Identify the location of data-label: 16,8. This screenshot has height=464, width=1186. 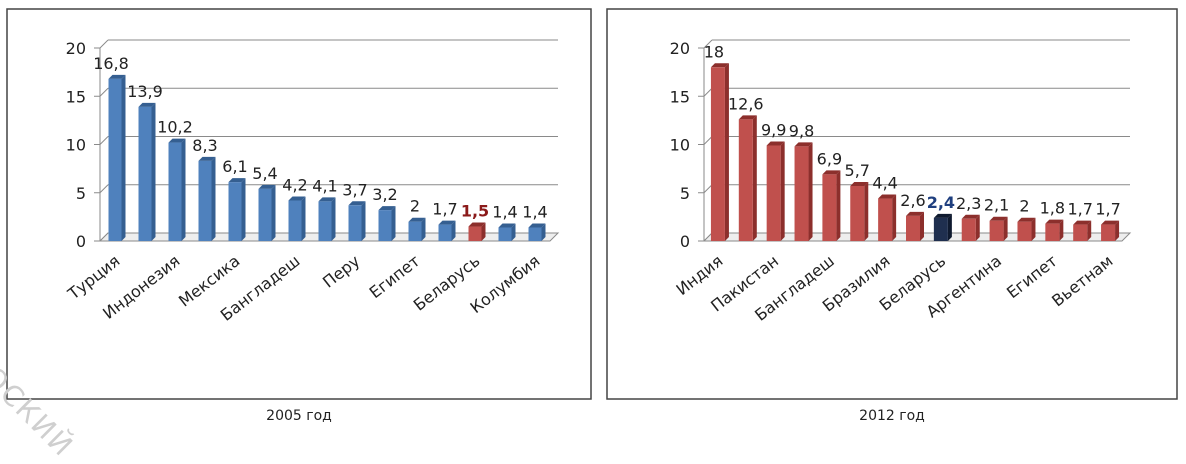
(111, 63).